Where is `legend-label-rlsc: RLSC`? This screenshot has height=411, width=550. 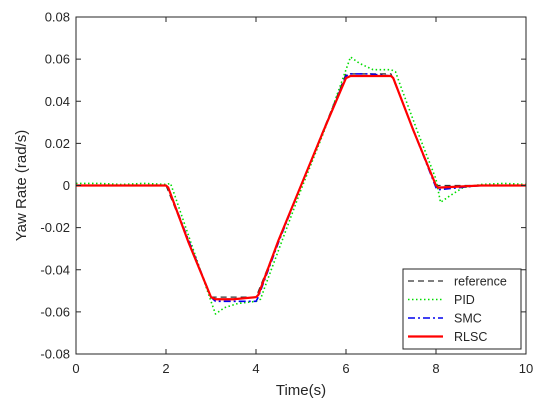 legend-label-rlsc: RLSC is located at coordinates (470, 337).